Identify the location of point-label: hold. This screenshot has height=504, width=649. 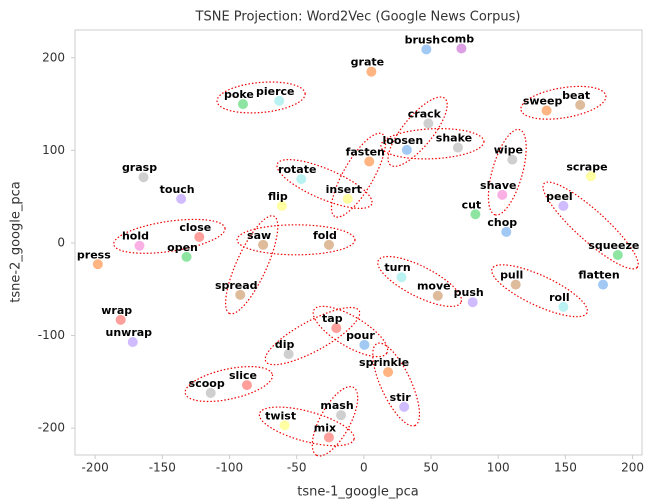
(135, 236).